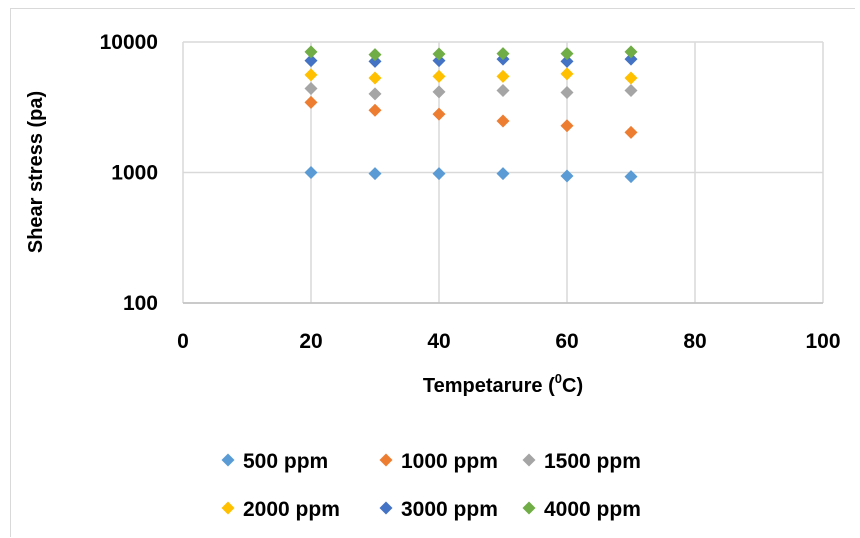  I want to click on x-axis-ticks: 0 20 40 60 80 100, so click(508, 341).